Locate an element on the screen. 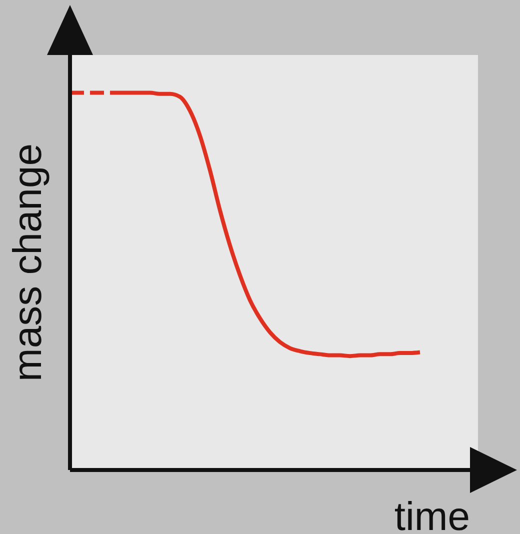 The width and height of the screenshot is (520, 534). y-axis-title: mass change is located at coordinates (28, 263).